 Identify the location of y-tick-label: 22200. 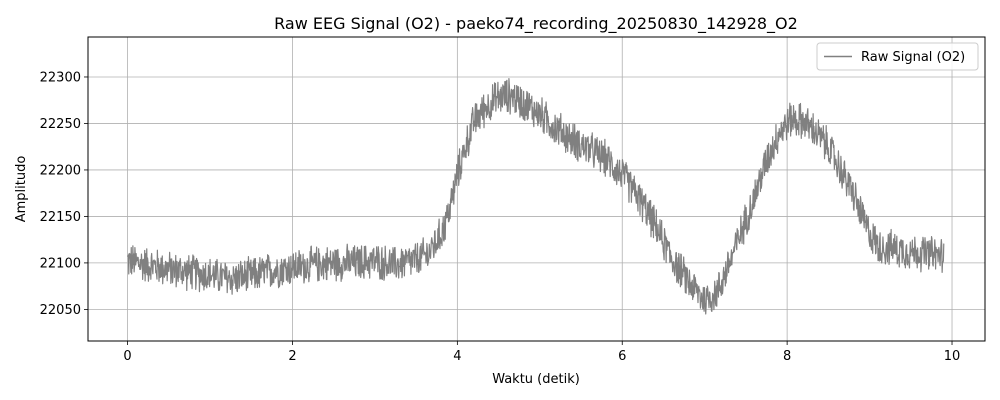
(60, 170).